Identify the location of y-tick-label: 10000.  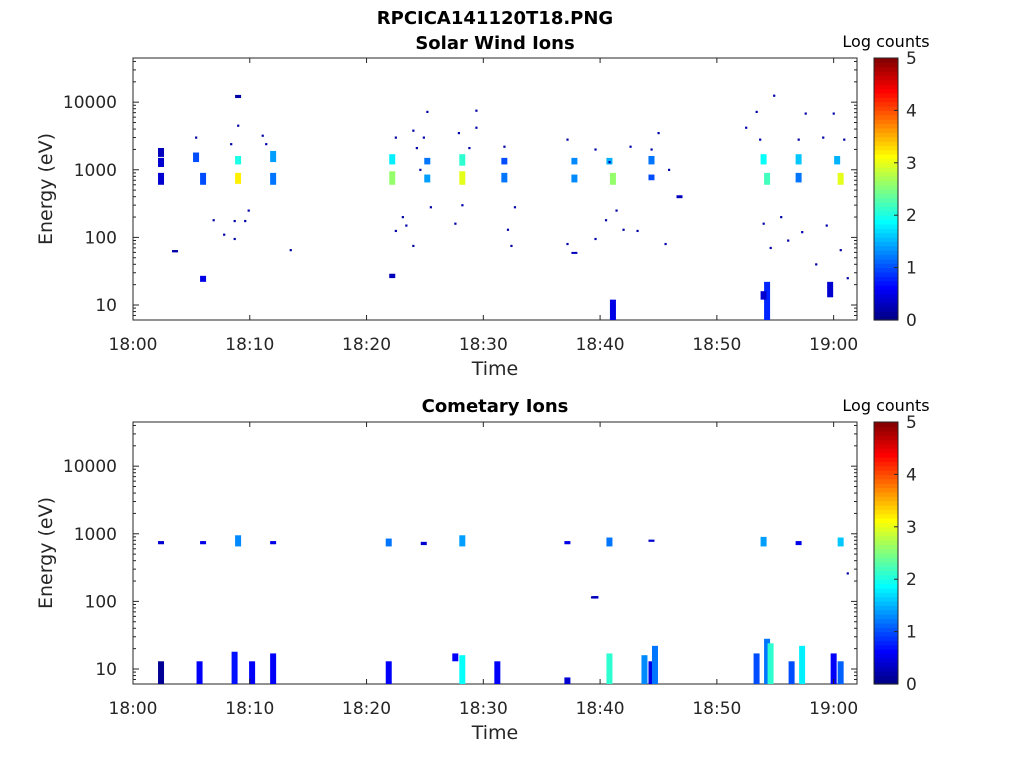
(90, 103).